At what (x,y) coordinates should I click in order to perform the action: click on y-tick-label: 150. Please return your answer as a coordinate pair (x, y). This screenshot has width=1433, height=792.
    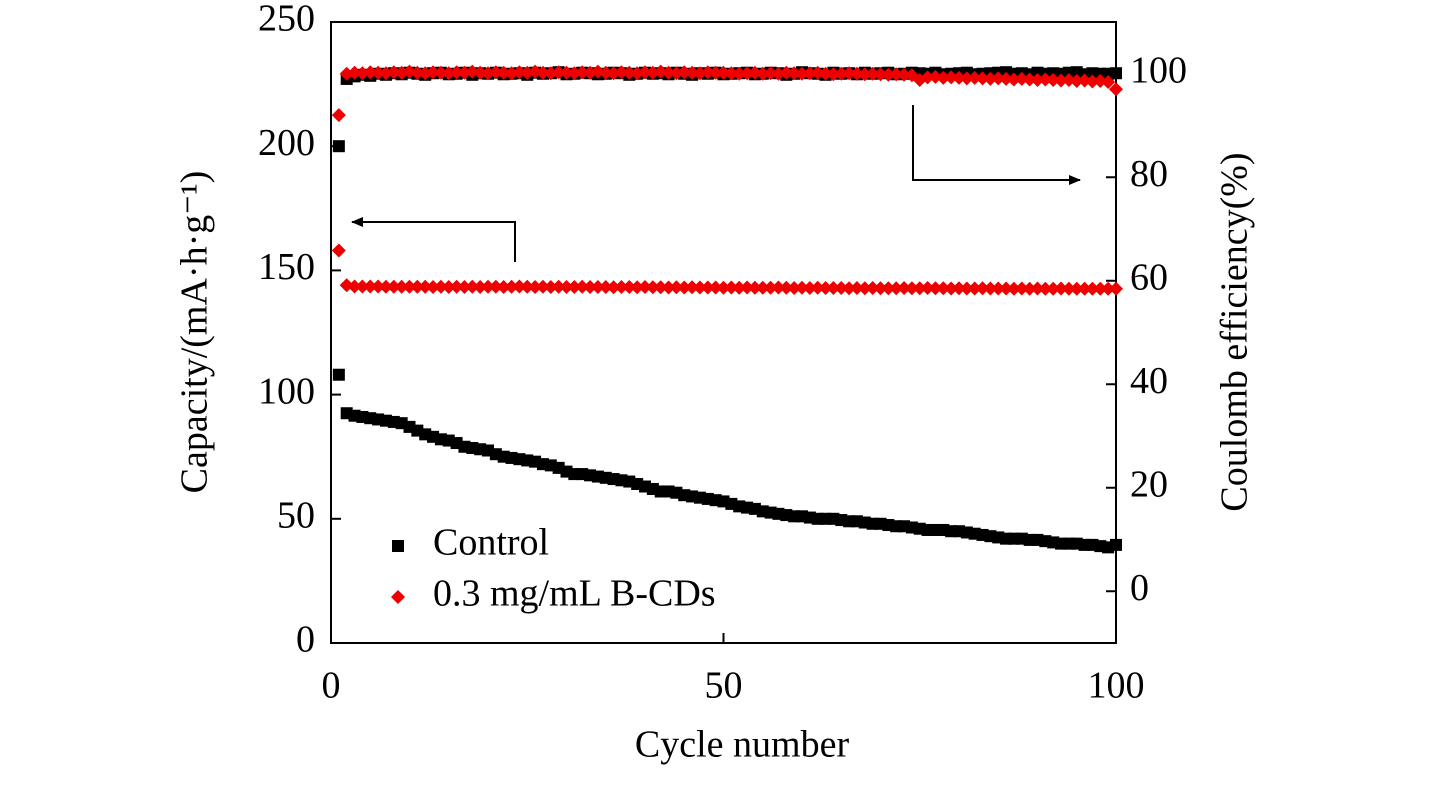
    Looking at the image, I should click on (286, 267).